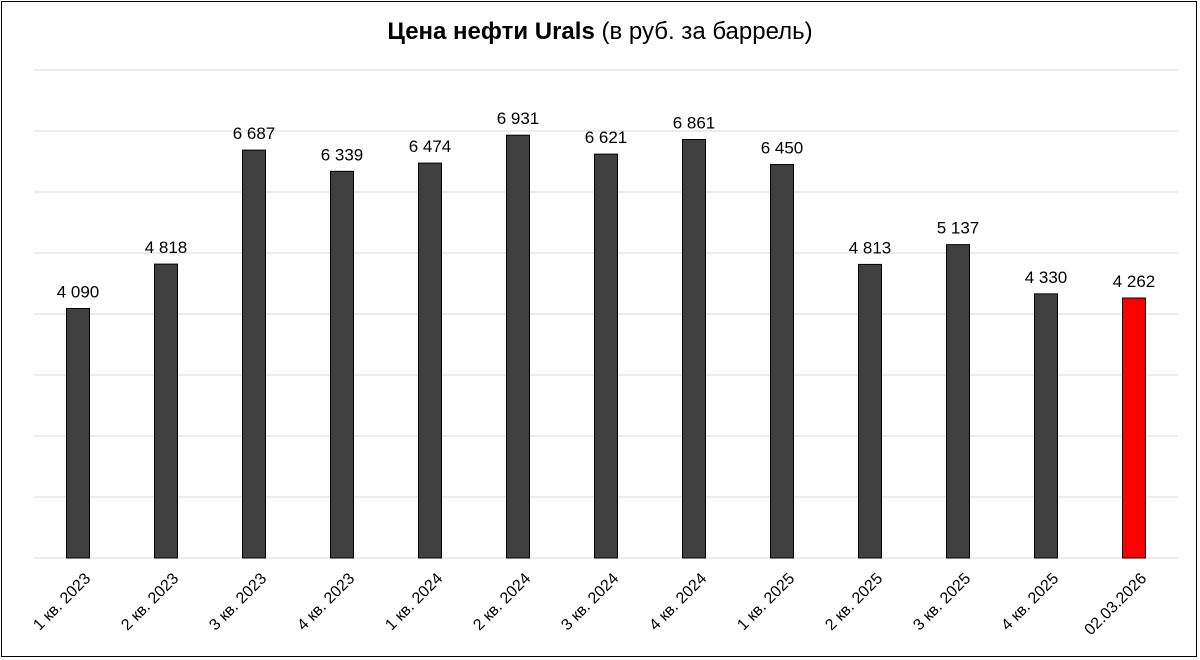 This screenshot has width=1200, height=660. Describe the element at coordinates (254, 133) in the screenshot. I see `value-label-3: 6 687` at that location.